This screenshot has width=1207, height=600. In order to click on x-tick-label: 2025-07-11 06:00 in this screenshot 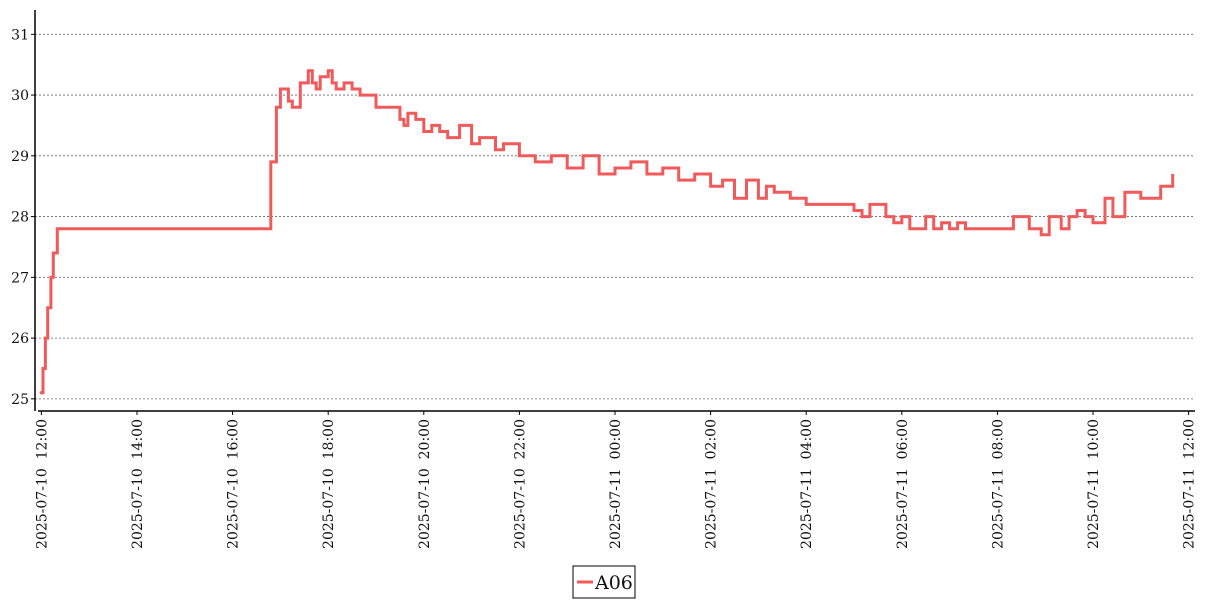, I will do `click(903, 484)`.